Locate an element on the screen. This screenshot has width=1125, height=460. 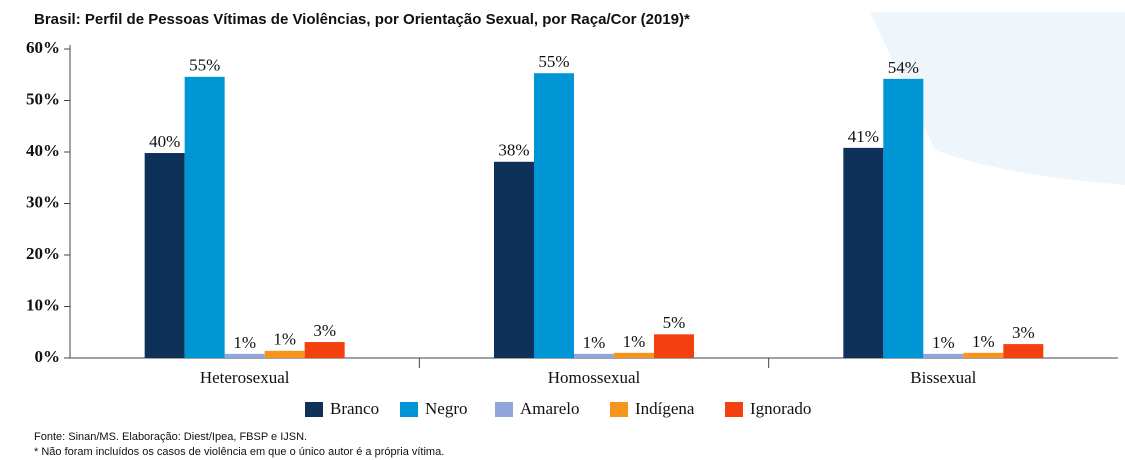
data-label: 38% is located at coordinates (513, 150).